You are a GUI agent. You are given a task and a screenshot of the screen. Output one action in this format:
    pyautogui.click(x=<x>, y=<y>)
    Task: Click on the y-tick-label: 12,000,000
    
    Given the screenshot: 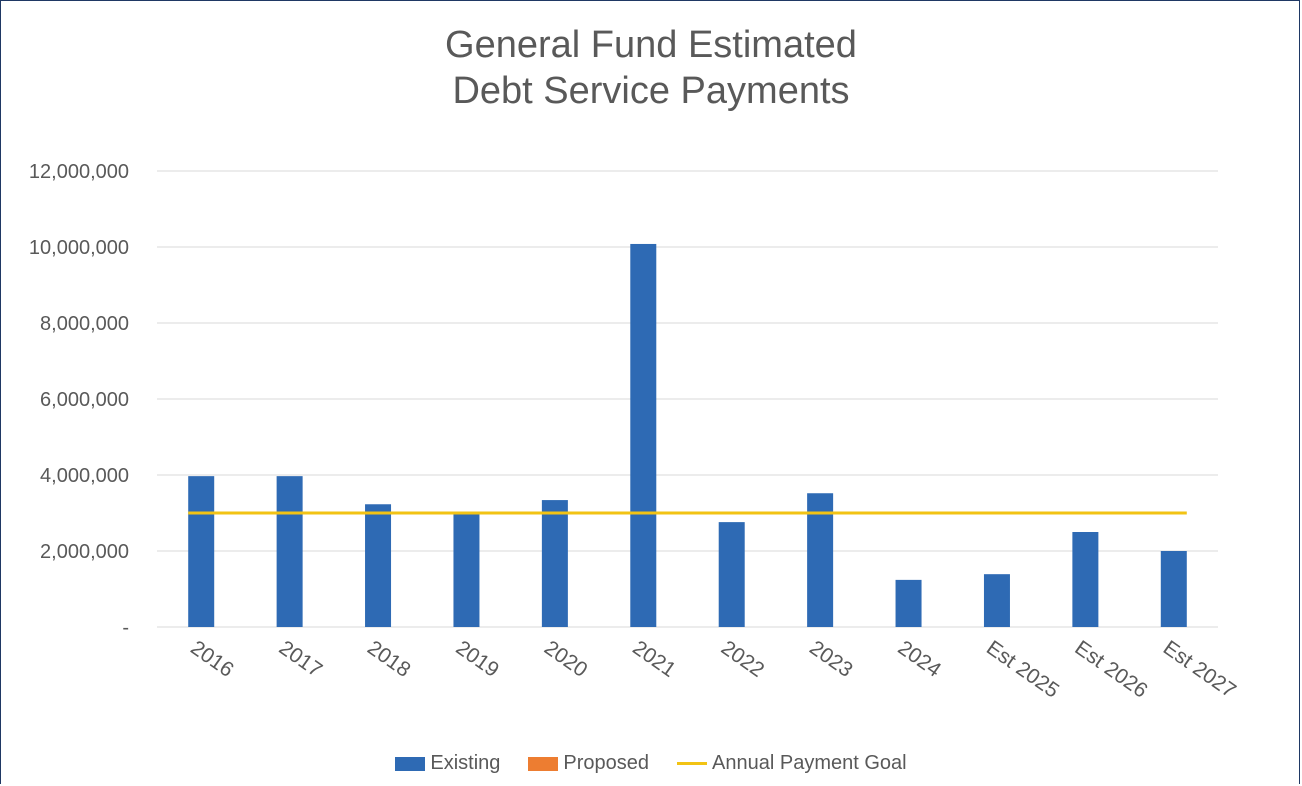 What is the action you would take?
    pyautogui.click(x=79, y=172)
    